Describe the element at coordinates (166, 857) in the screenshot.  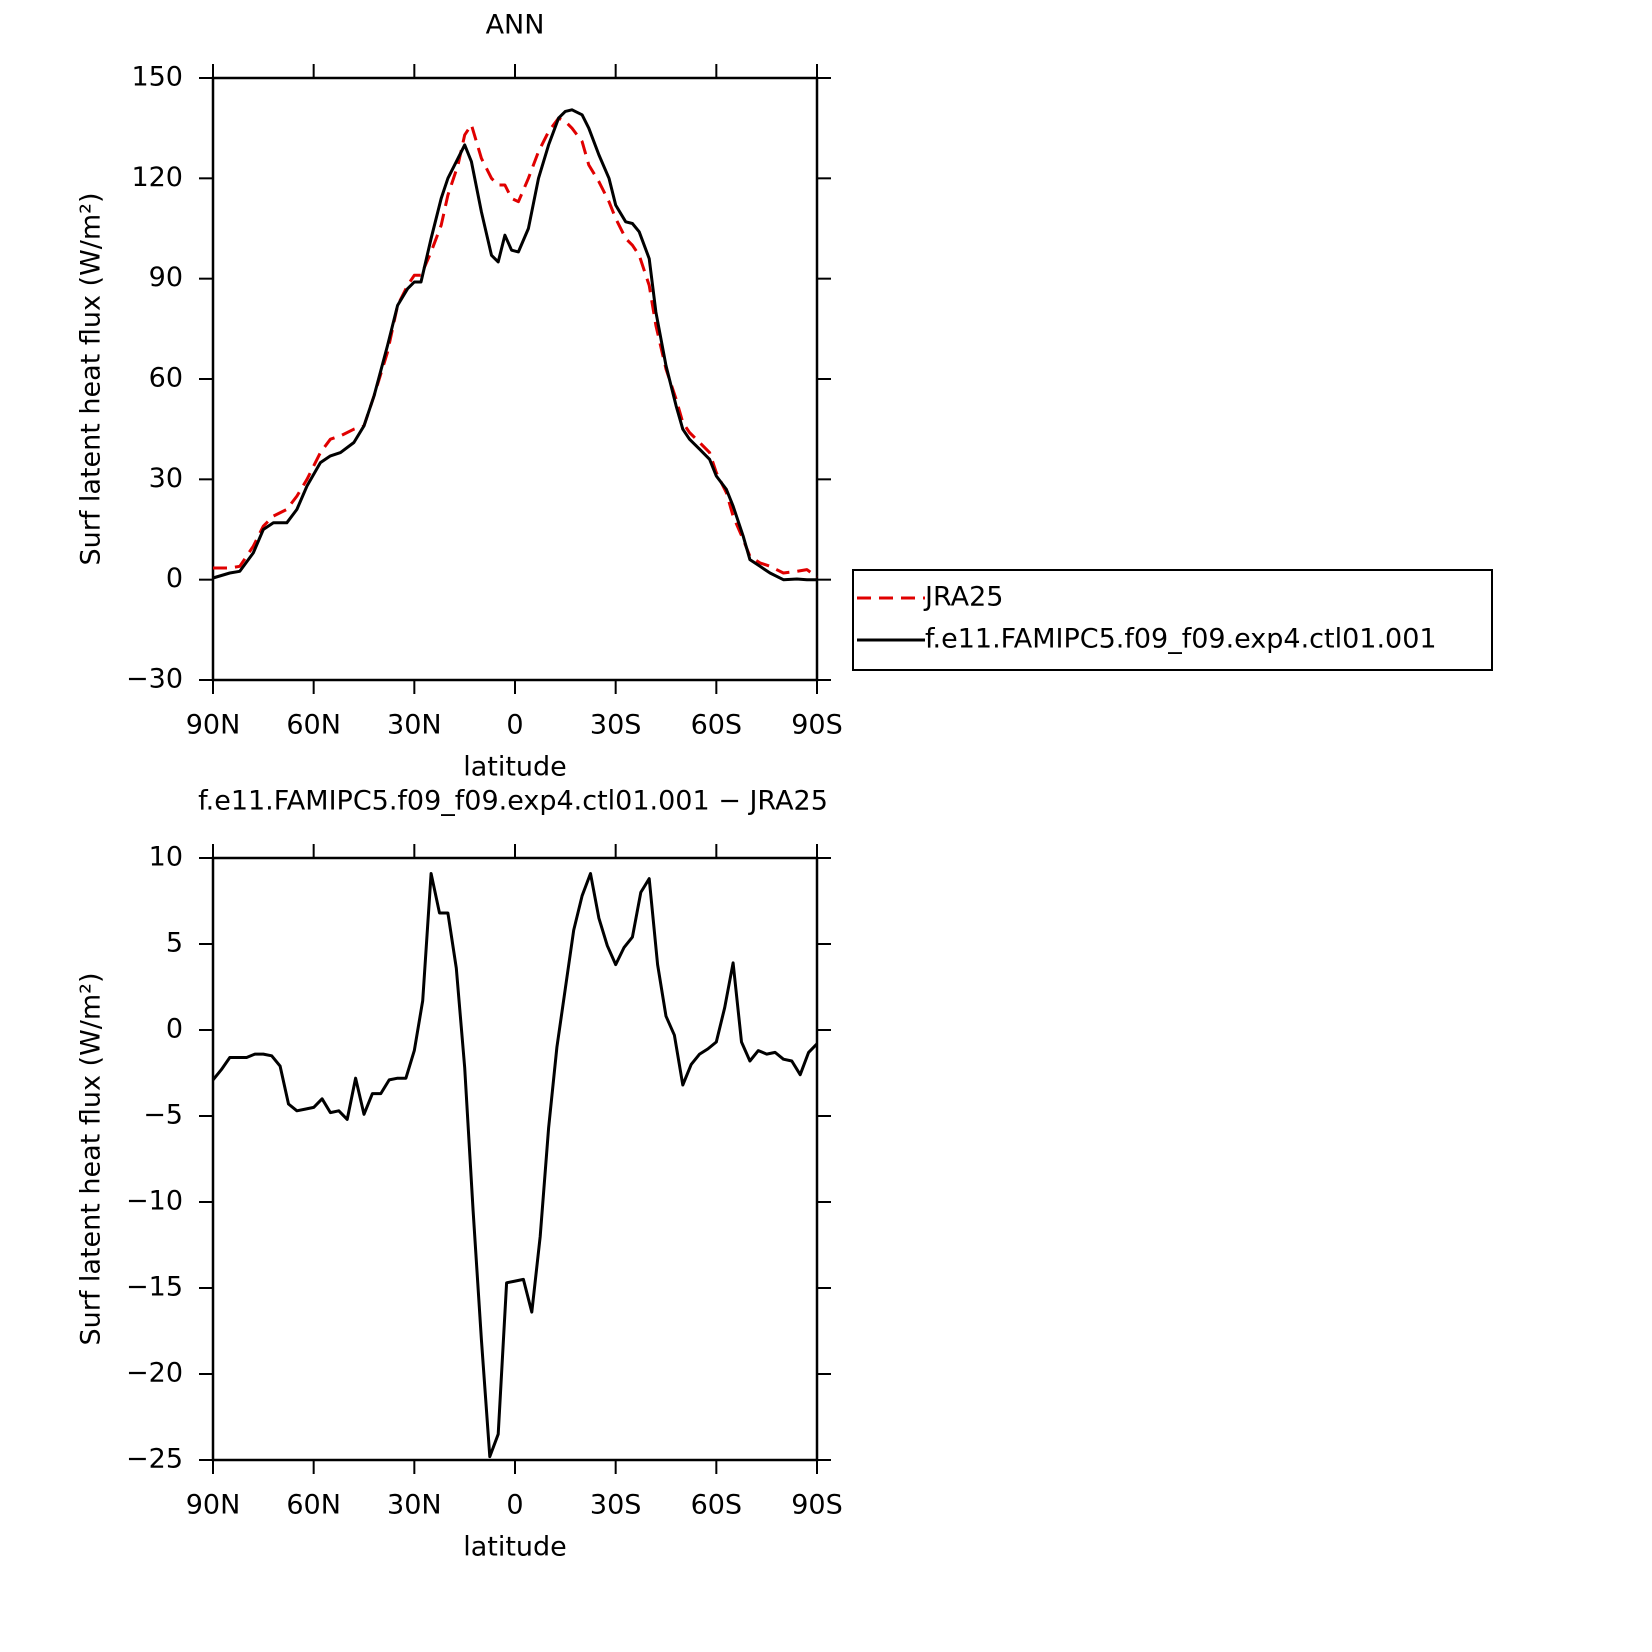
I see `y-tick-label: 10` at that location.